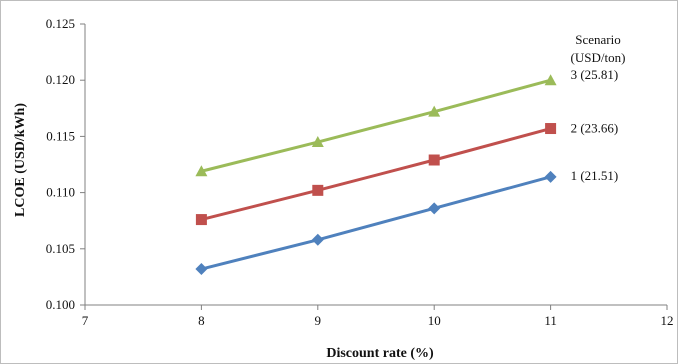 This screenshot has height=364, width=678. I want to click on y-tick-label: 0.125, so click(60, 23).